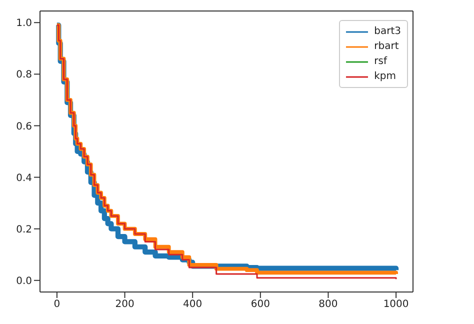 The width and height of the screenshot is (474, 324). I want to click on x-tick-label: 0, so click(57, 304).